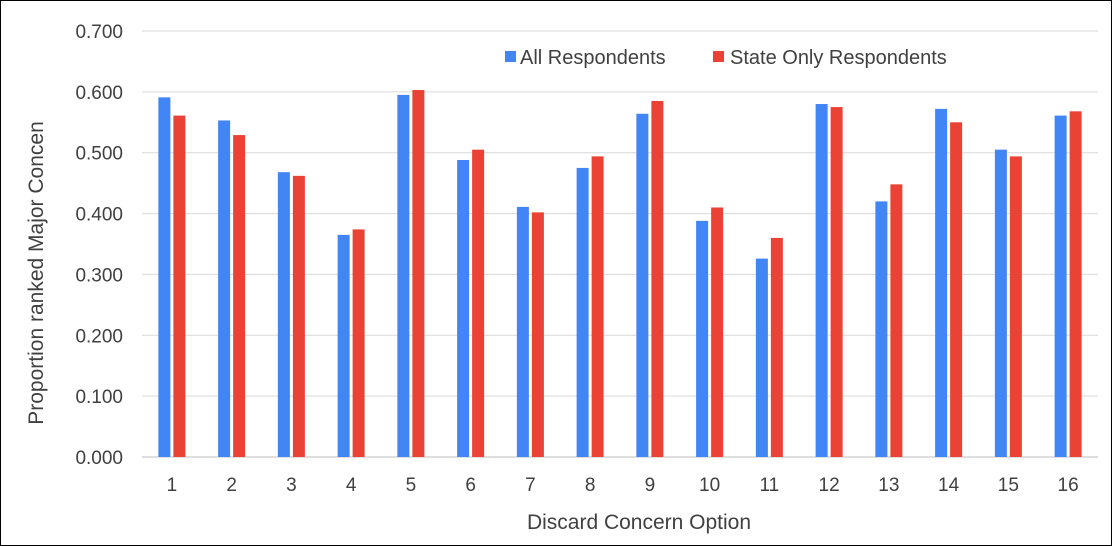  Describe the element at coordinates (726, 58) in the screenshot. I see `legend: All Respondents State Only Respondents` at that location.